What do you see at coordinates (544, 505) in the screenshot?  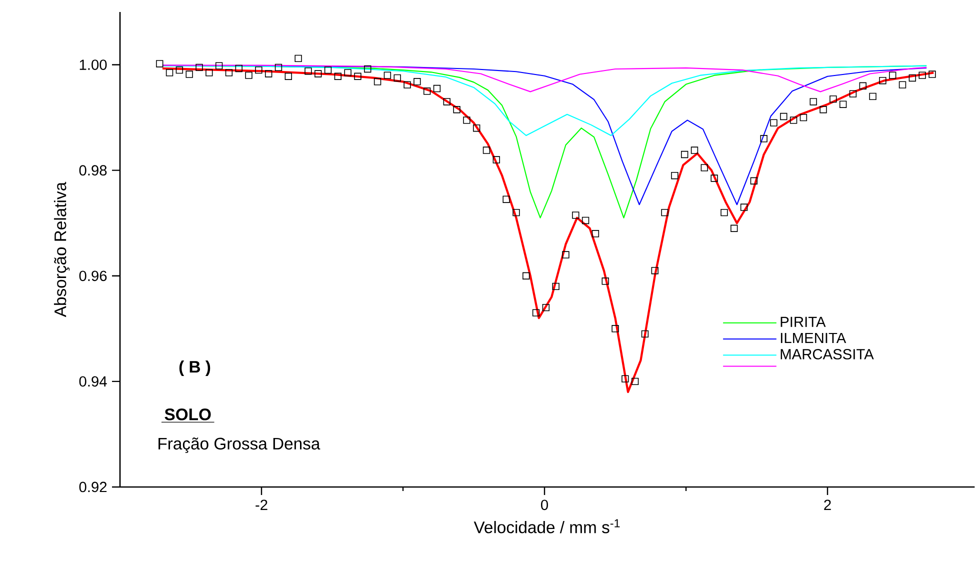 I see `x-tick-label: 0` at bounding box center [544, 505].